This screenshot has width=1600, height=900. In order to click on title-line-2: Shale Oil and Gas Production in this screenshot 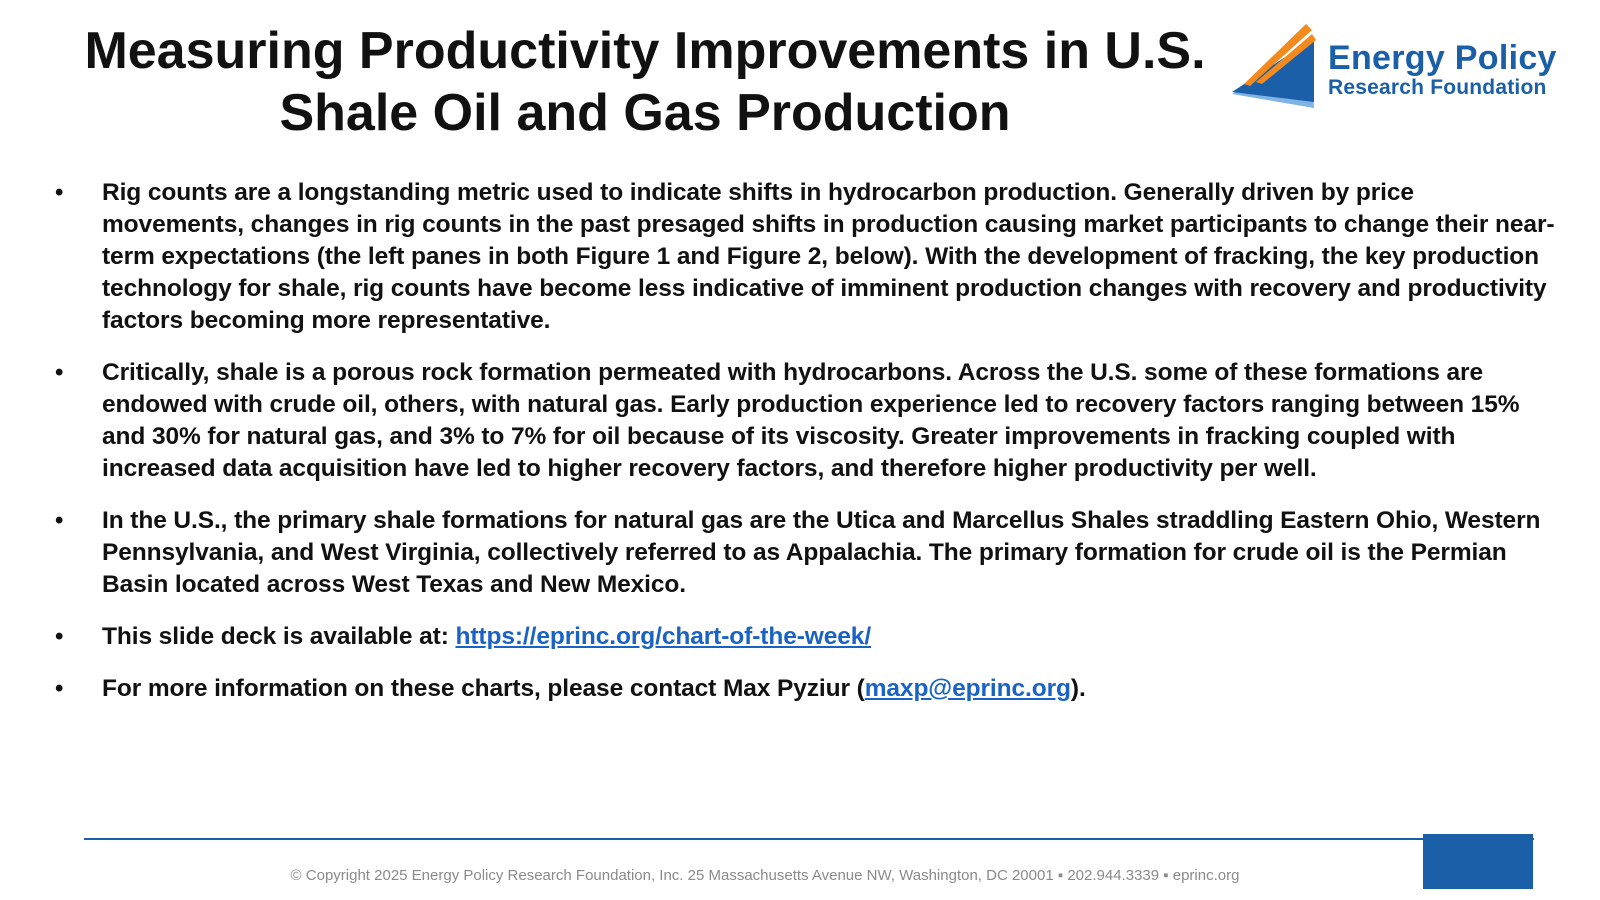, I will do `click(645, 113)`.